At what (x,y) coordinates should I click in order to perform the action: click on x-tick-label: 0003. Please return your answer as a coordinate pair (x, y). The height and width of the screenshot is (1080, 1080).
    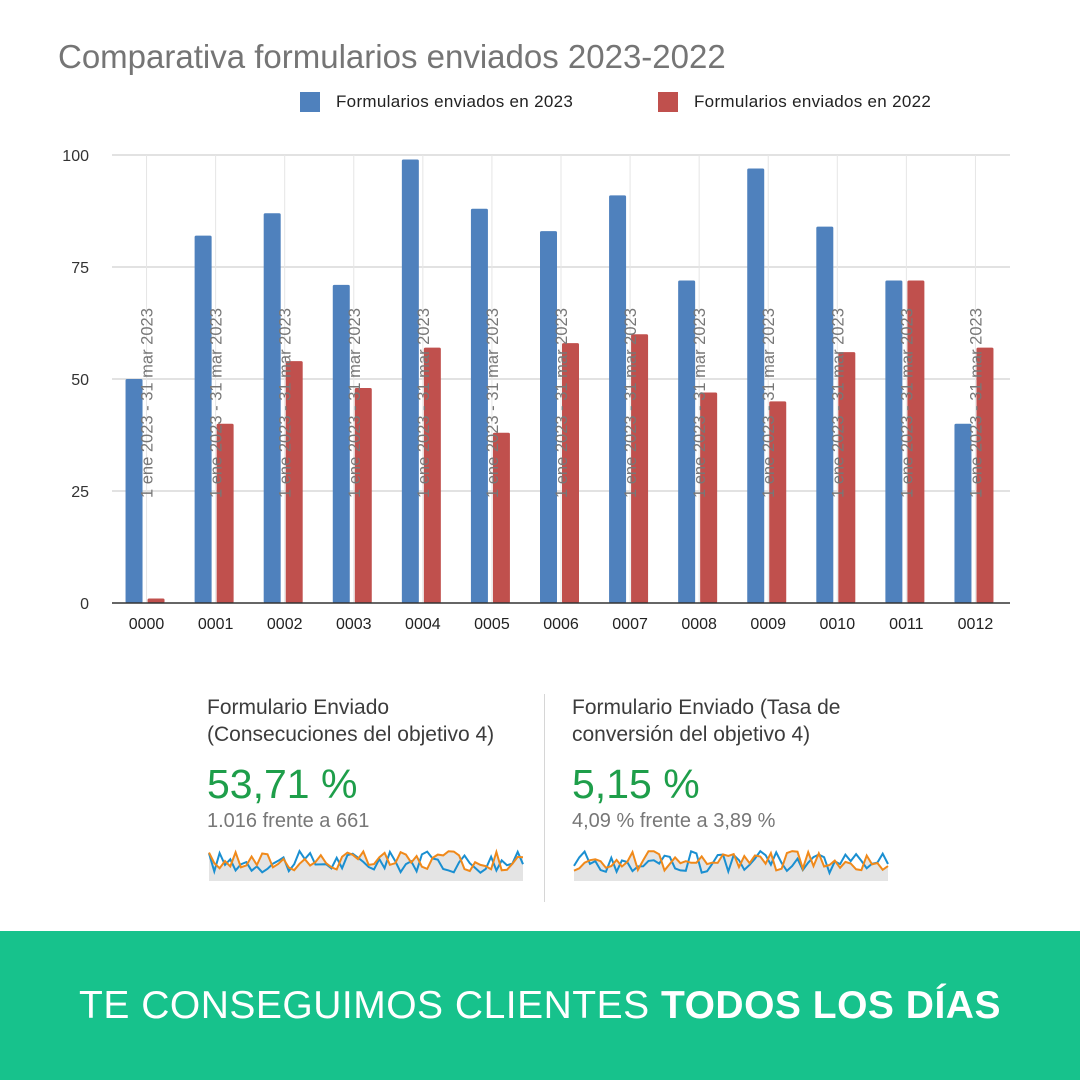
    Looking at the image, I should click on (354, 624).